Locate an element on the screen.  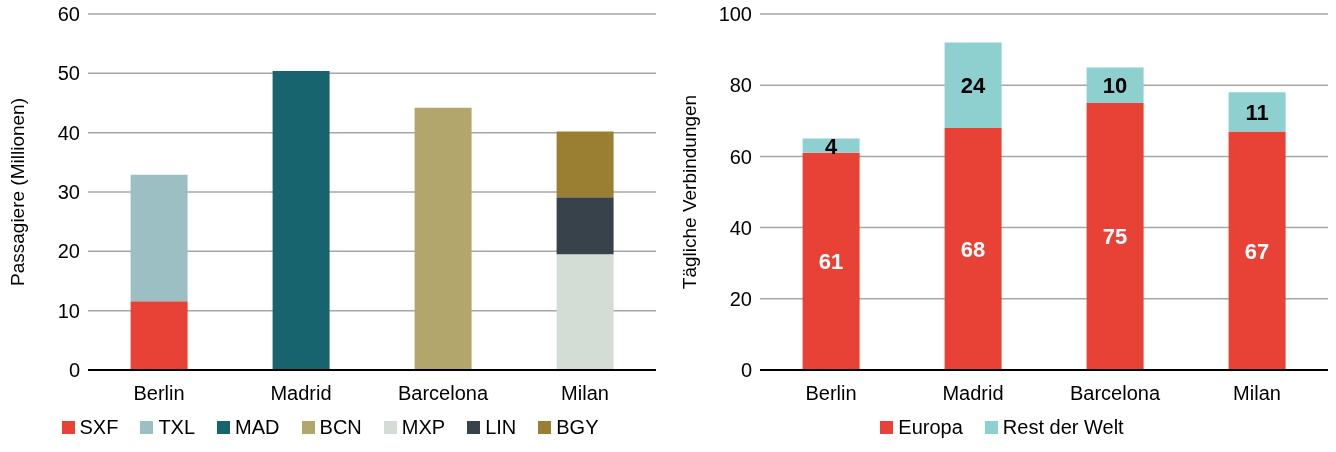
data-label: 61 is located at coordinates (831, 262).